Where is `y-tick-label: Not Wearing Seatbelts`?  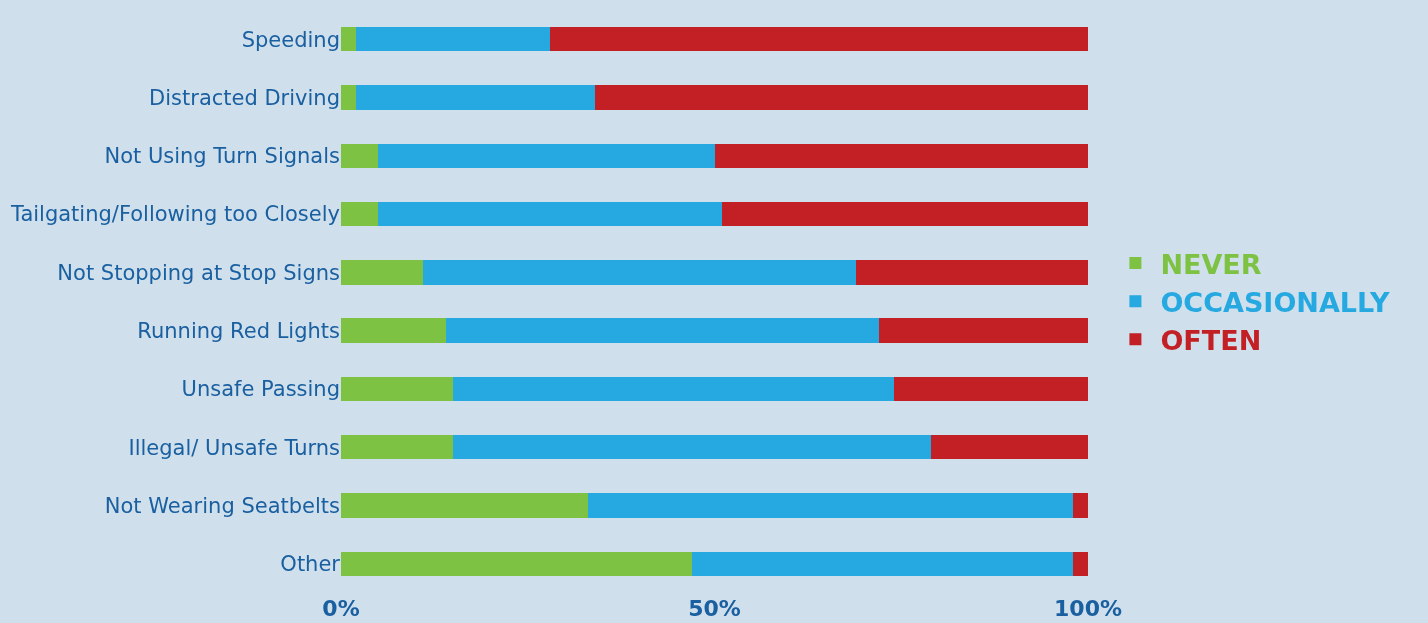 y-tick-label: Not Wearing Seatbelts is located at coordinates (222, 505).